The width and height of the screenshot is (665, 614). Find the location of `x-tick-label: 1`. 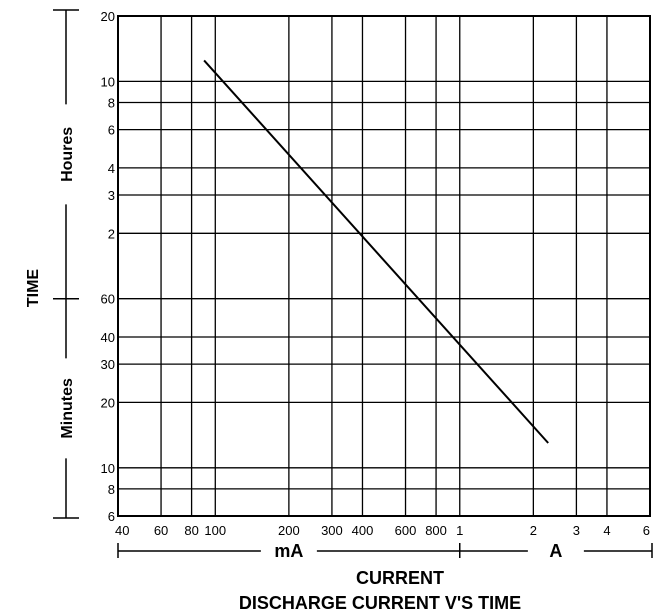

x-tick-label: 1 is located at coordinates (459, 530).